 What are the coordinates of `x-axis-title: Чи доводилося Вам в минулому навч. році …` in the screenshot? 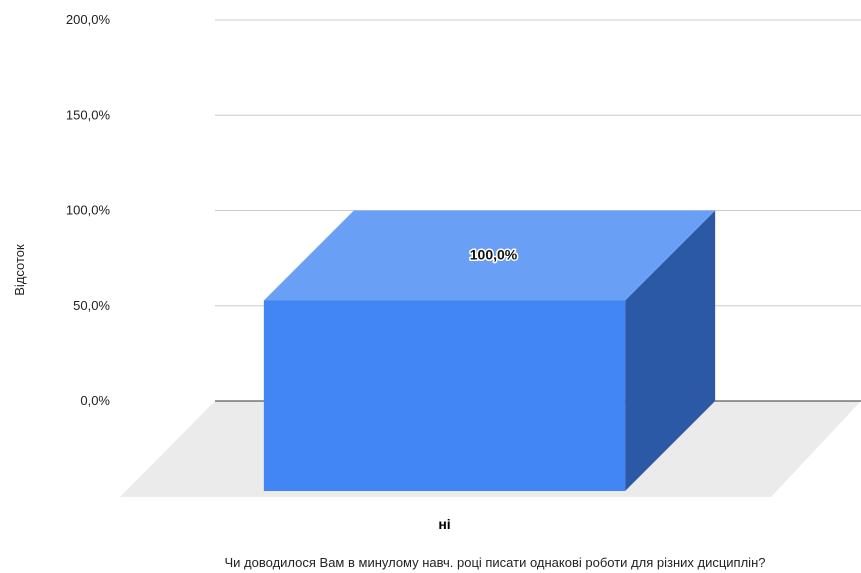 It's located at (495, 562).